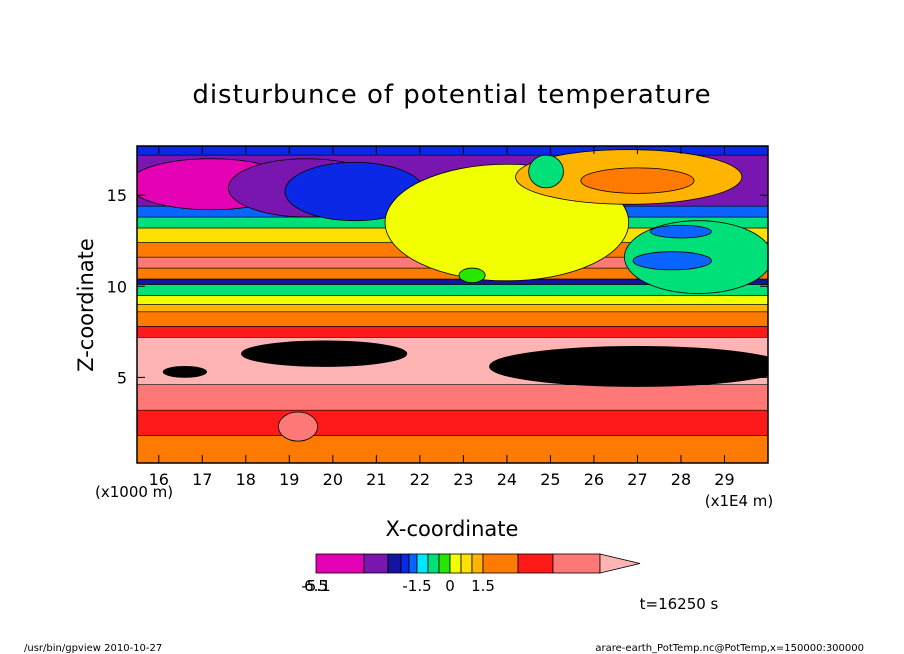 Image resolution: width=904 pixels, height=654 pixels. What do you see at coordinates (246, 479) in the screenshot?
I see `x-tick-label-18: 18` at bounding box center [246, 479].